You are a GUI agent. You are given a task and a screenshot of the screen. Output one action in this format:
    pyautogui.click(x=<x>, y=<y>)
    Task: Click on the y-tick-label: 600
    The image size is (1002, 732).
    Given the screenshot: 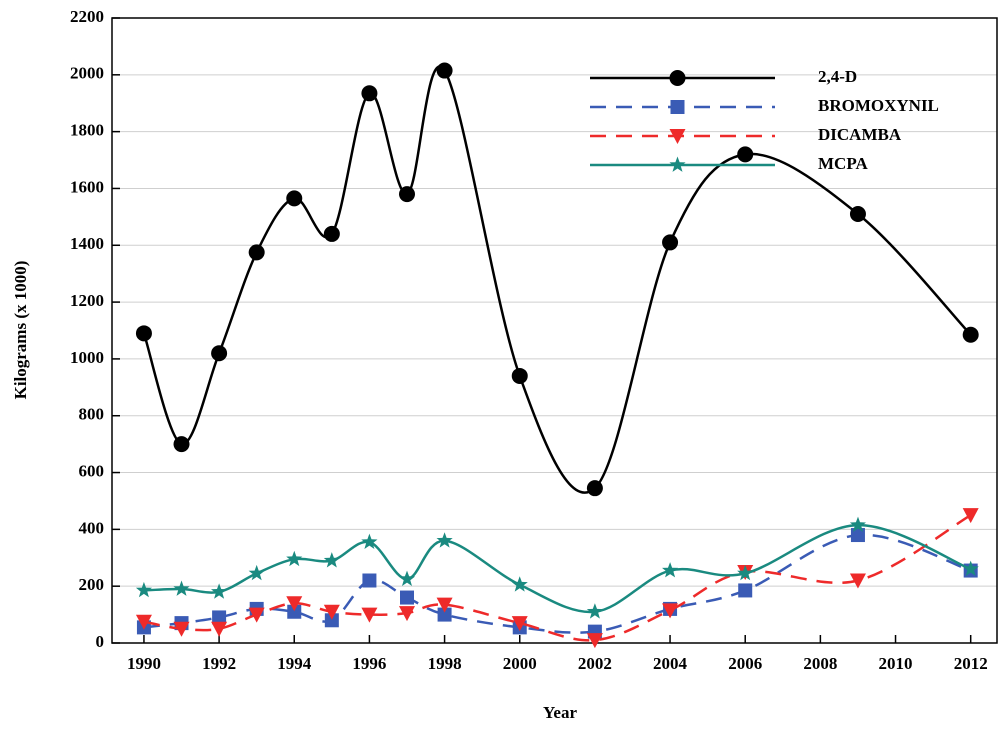 What is the action you would take?
    pyautogui.click(x=92, y=470)
    